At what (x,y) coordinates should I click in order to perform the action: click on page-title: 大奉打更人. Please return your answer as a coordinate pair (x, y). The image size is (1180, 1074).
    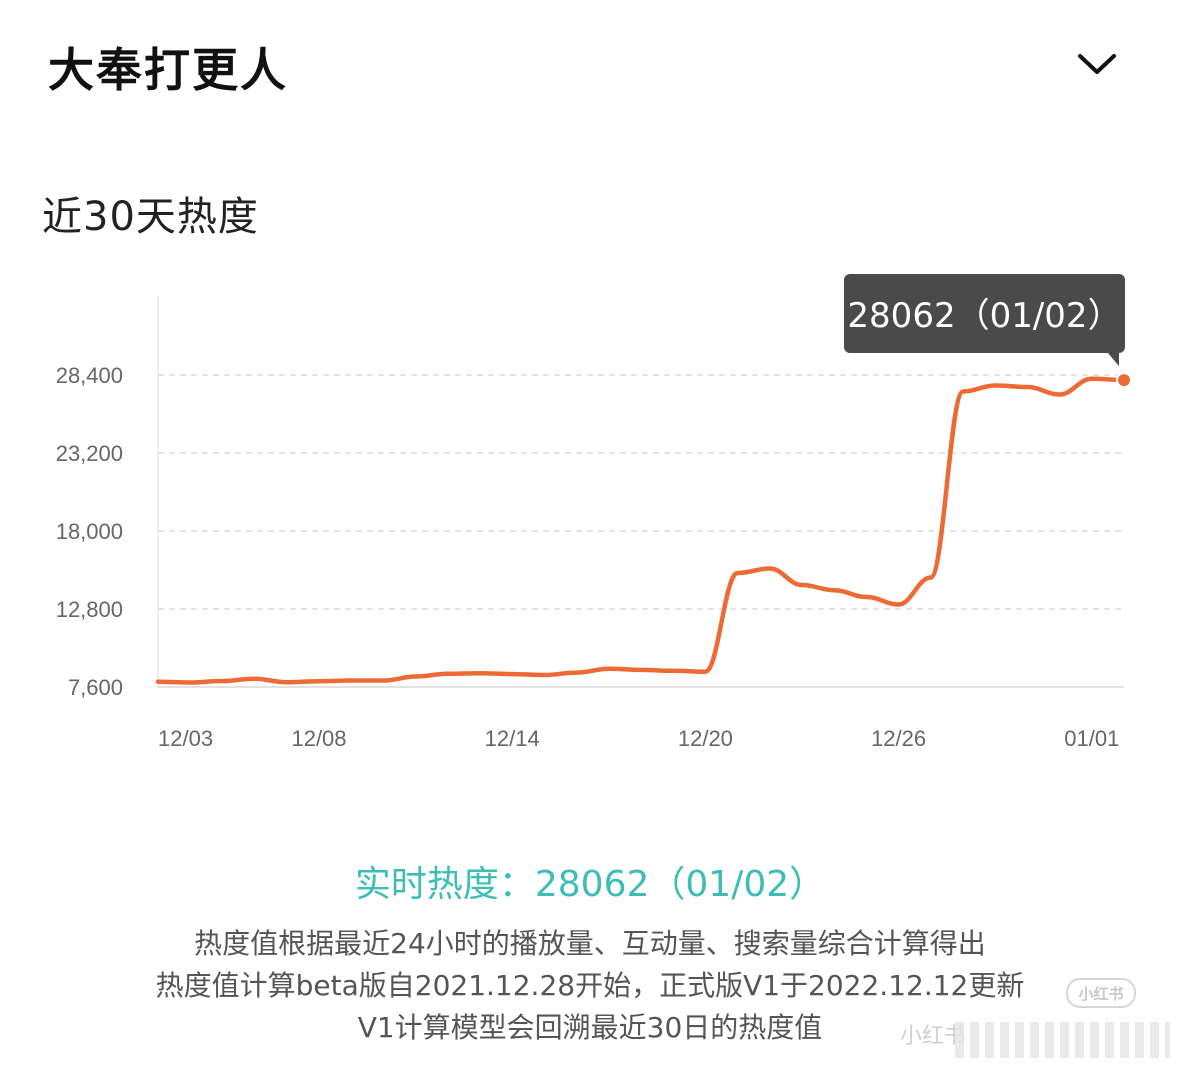
    Looking at the image, I should click on (168, 70).